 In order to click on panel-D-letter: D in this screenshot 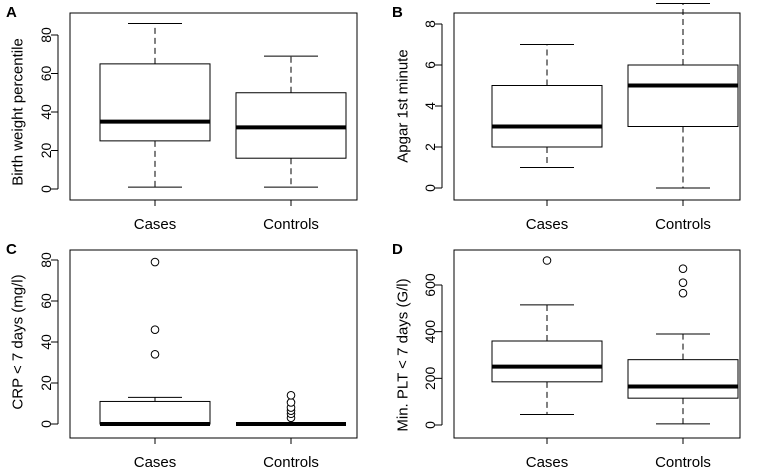, I will do `click(397, 249)`.